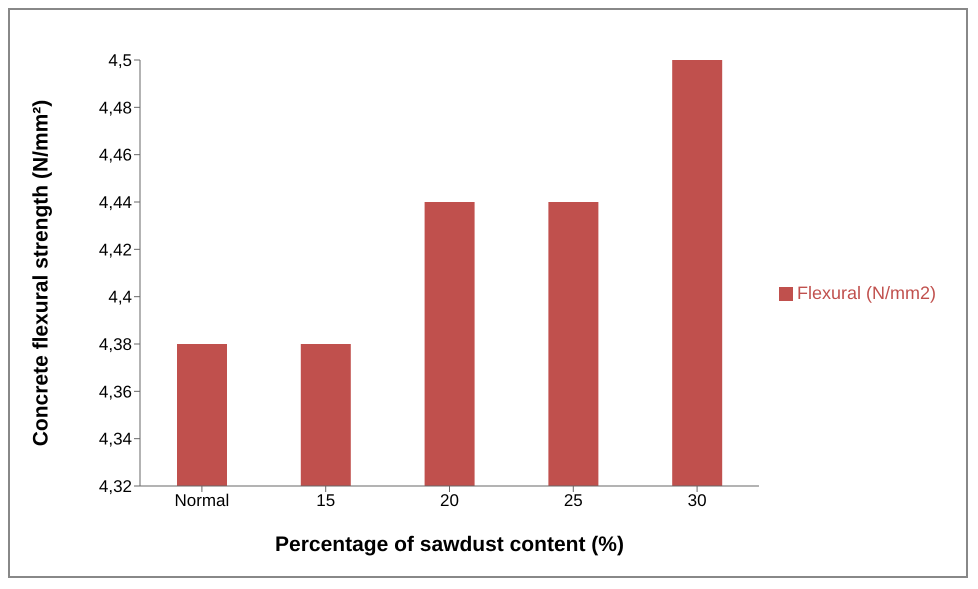  What do you see at coordinates (115, 250) in the screenshot?
I see `y-tick-label: 4,42` at bounding box center [115, 250].